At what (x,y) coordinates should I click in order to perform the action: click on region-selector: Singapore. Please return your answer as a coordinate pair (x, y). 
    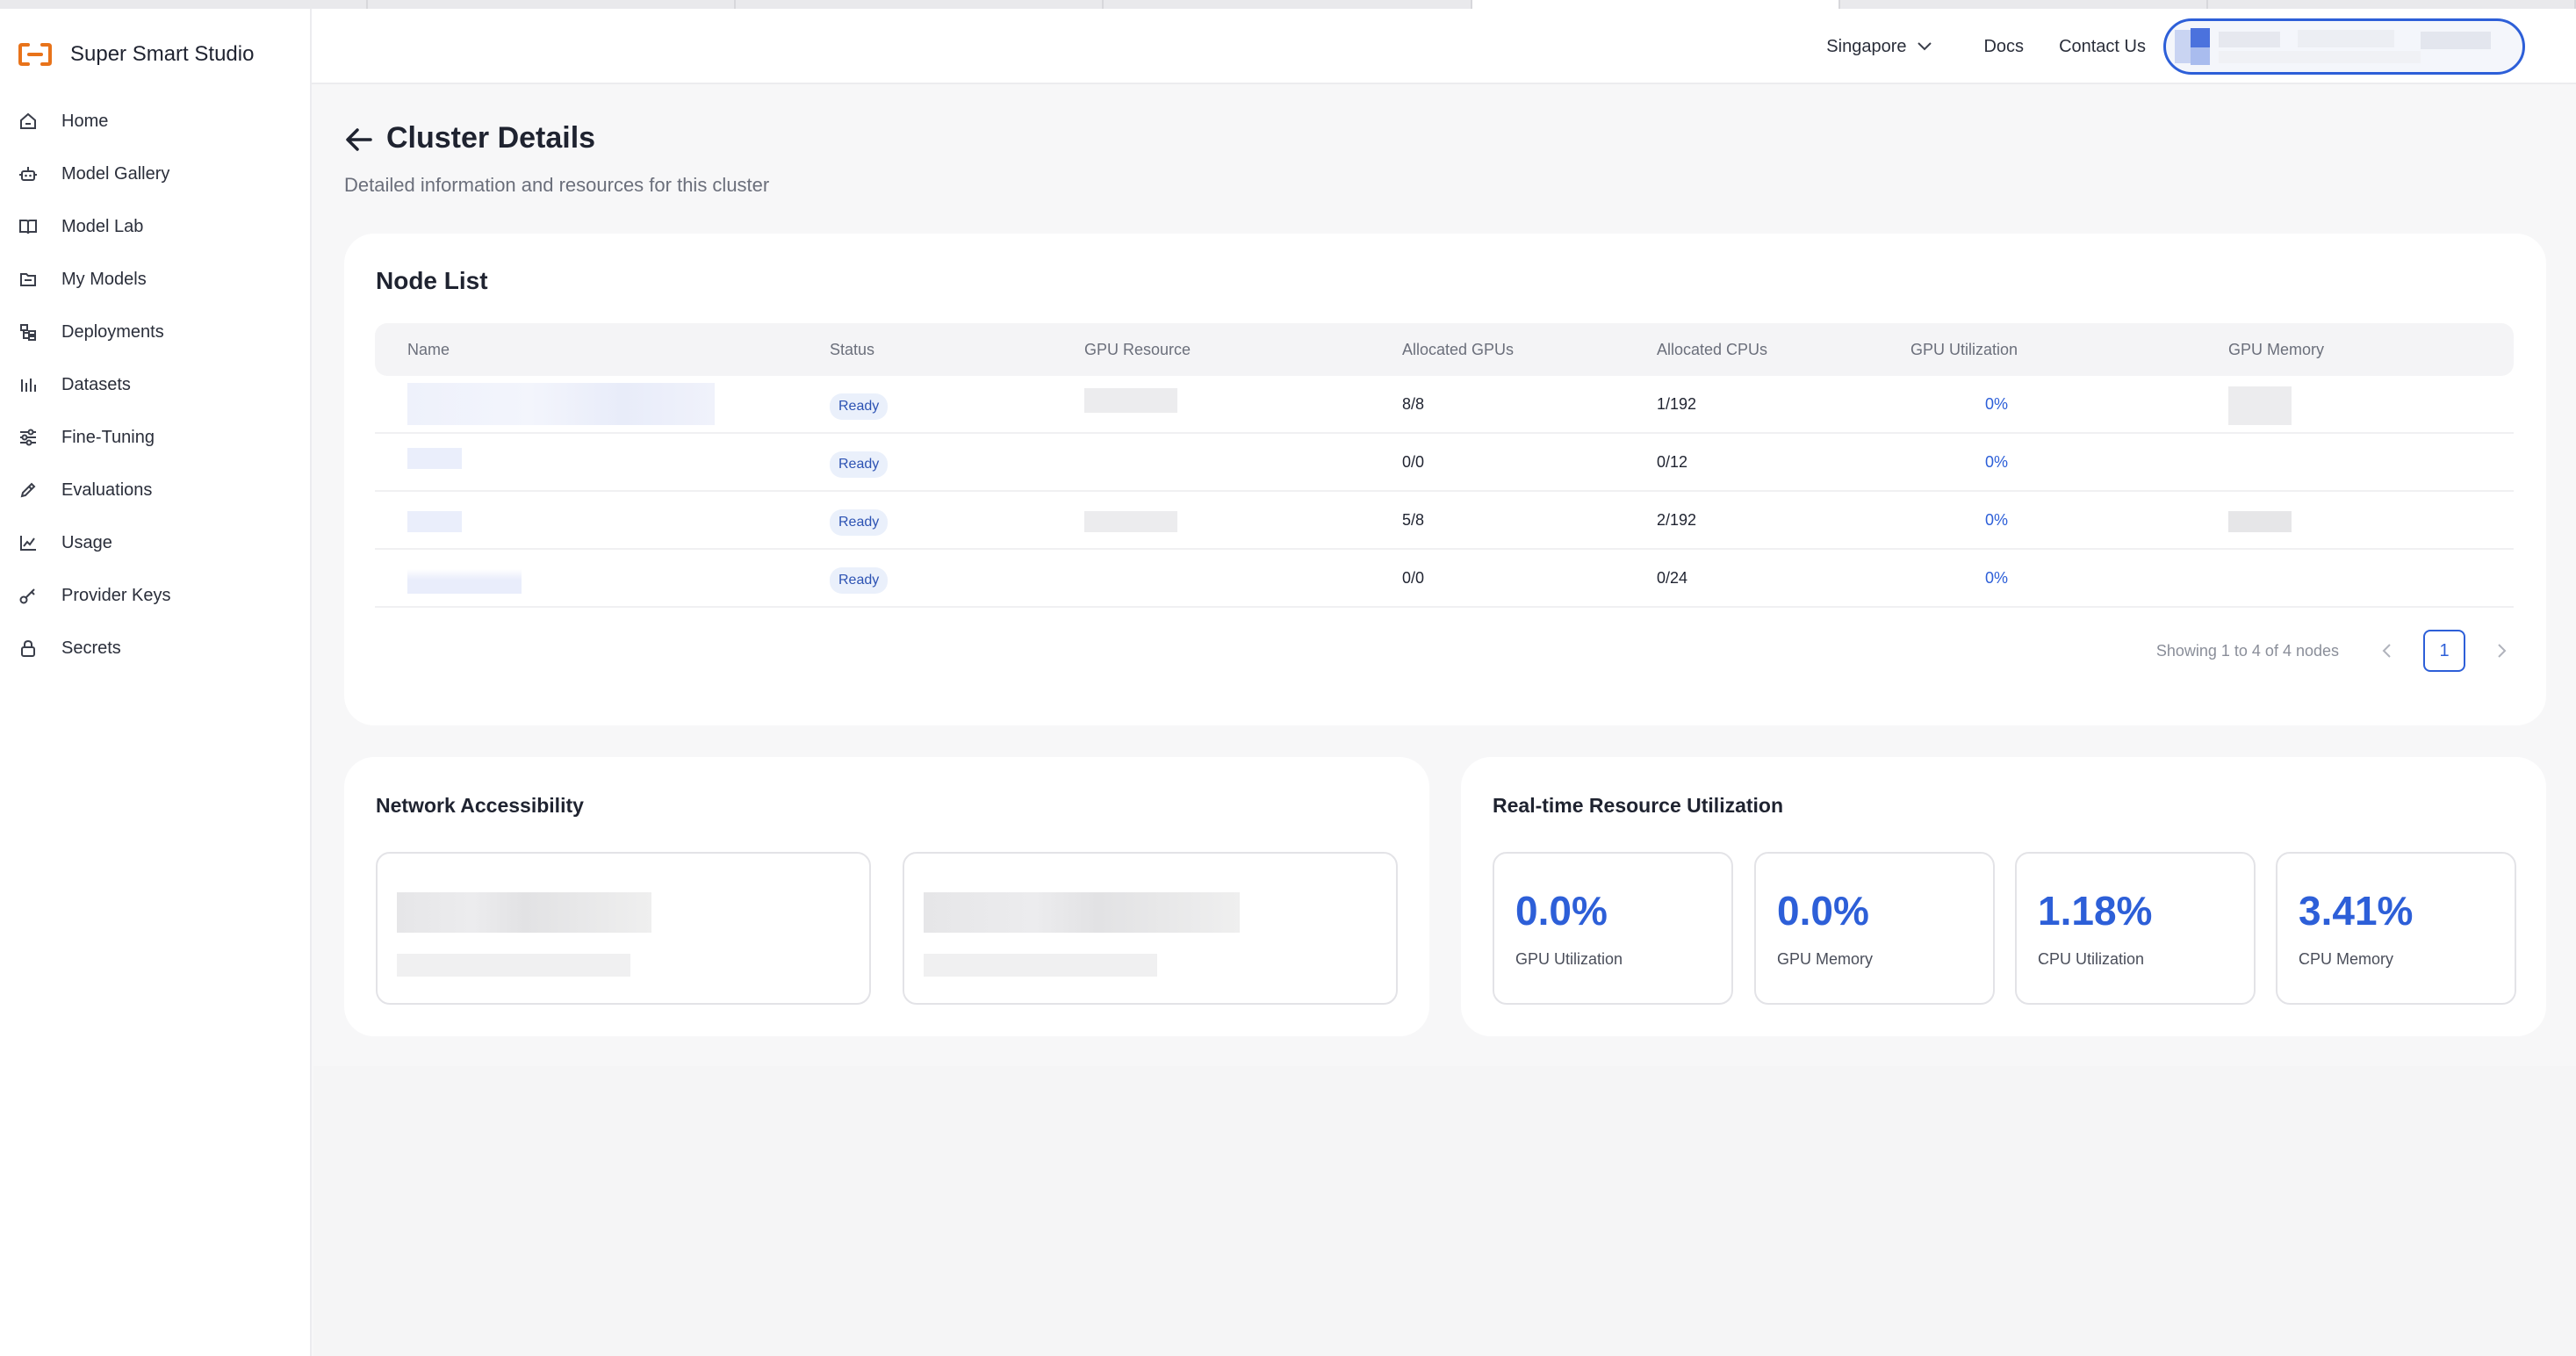
    Looking at the image, I should click on (1879, 47).